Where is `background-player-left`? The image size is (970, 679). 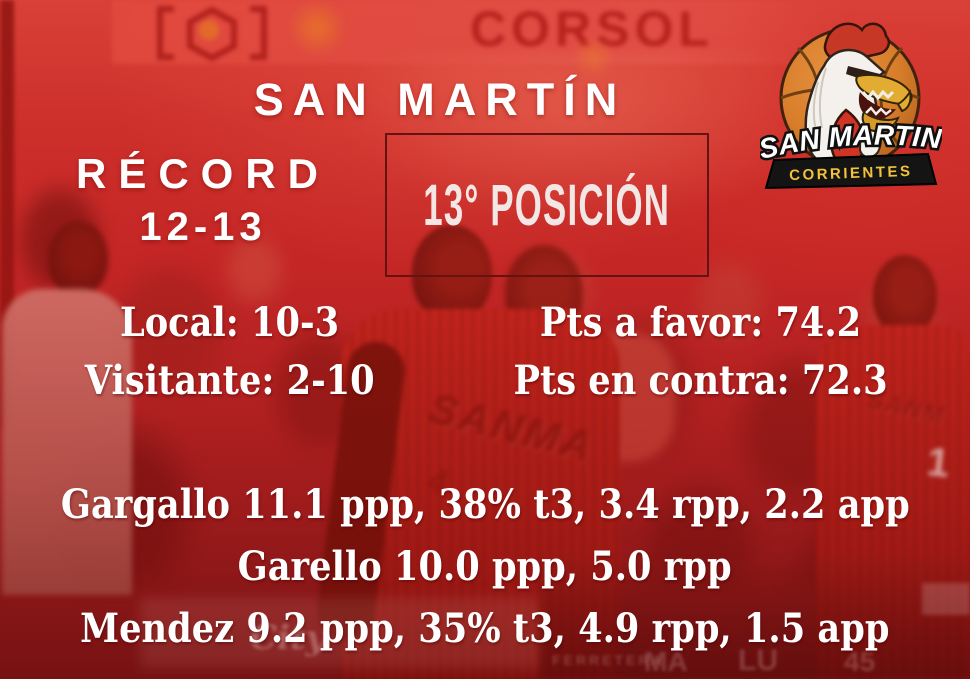
background-player-left is located at coordinates (72, 405).